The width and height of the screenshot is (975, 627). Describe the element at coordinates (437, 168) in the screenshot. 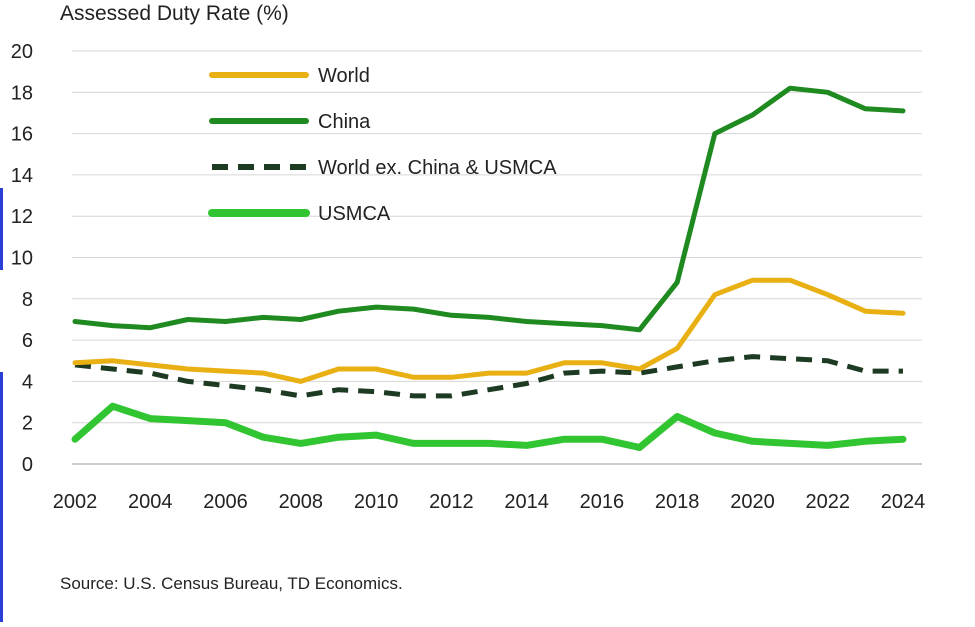

I see `legend-label-world-ex-china-usmca: World ex. China & USMCA` at that location.